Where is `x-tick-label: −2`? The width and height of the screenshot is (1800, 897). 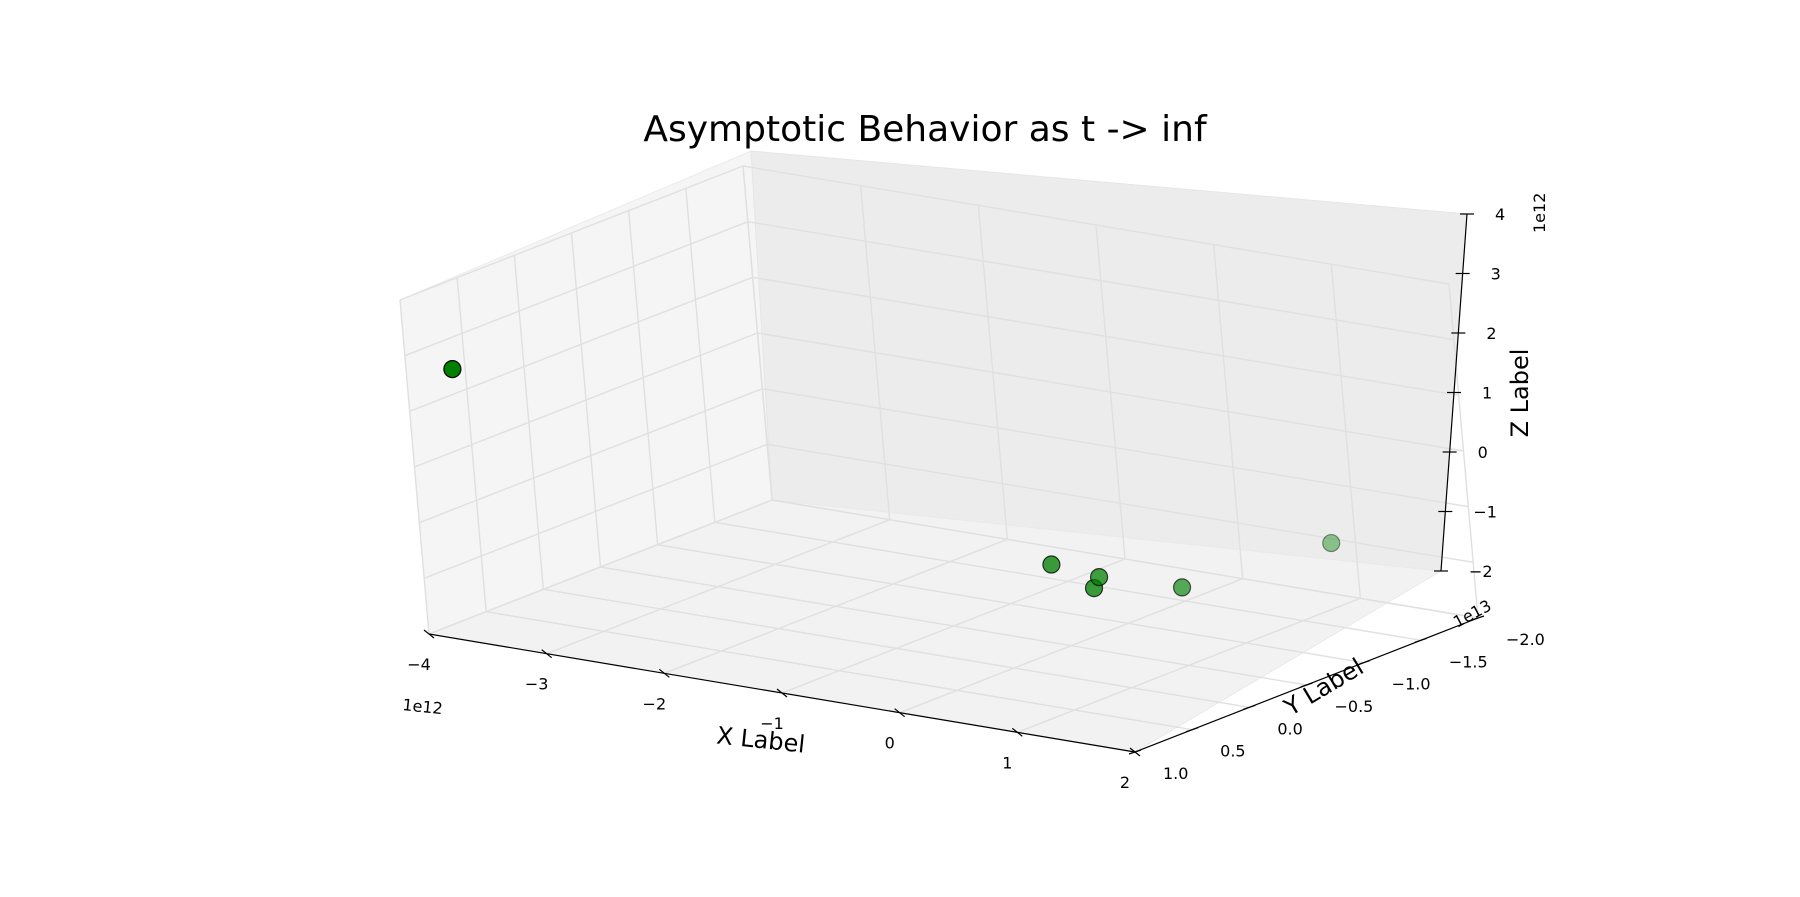 x-tick-label: −2 is located at coordinates (655, 703).